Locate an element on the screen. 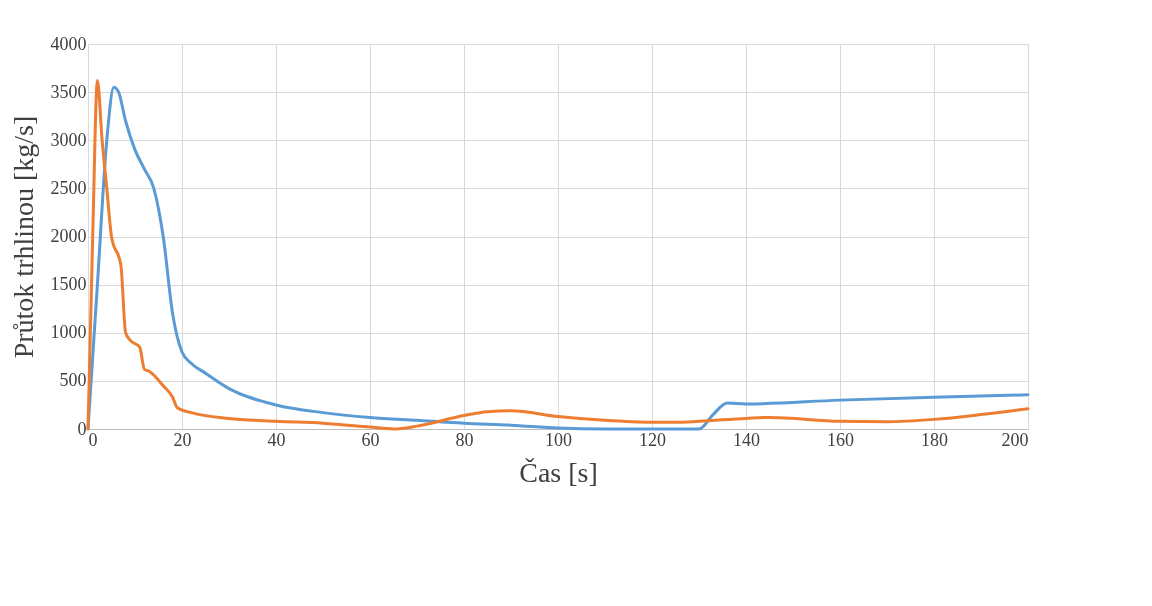  x-tick-label: 200 is located at coordinates (1015, 439).